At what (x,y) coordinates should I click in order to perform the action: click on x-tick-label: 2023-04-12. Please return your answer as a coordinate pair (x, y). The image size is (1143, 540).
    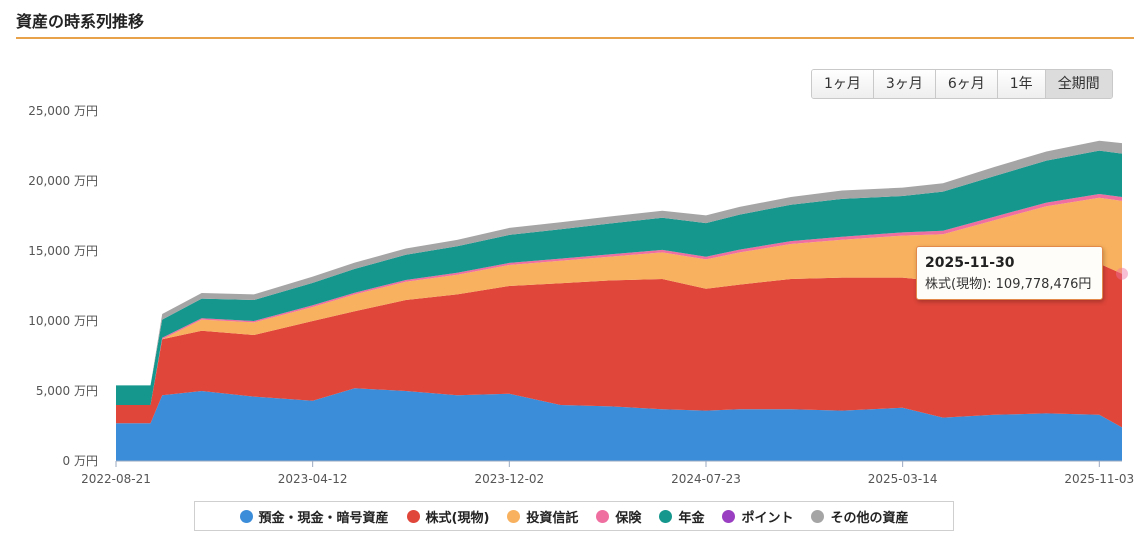
    Looking at the image, I should click on (313, 479).